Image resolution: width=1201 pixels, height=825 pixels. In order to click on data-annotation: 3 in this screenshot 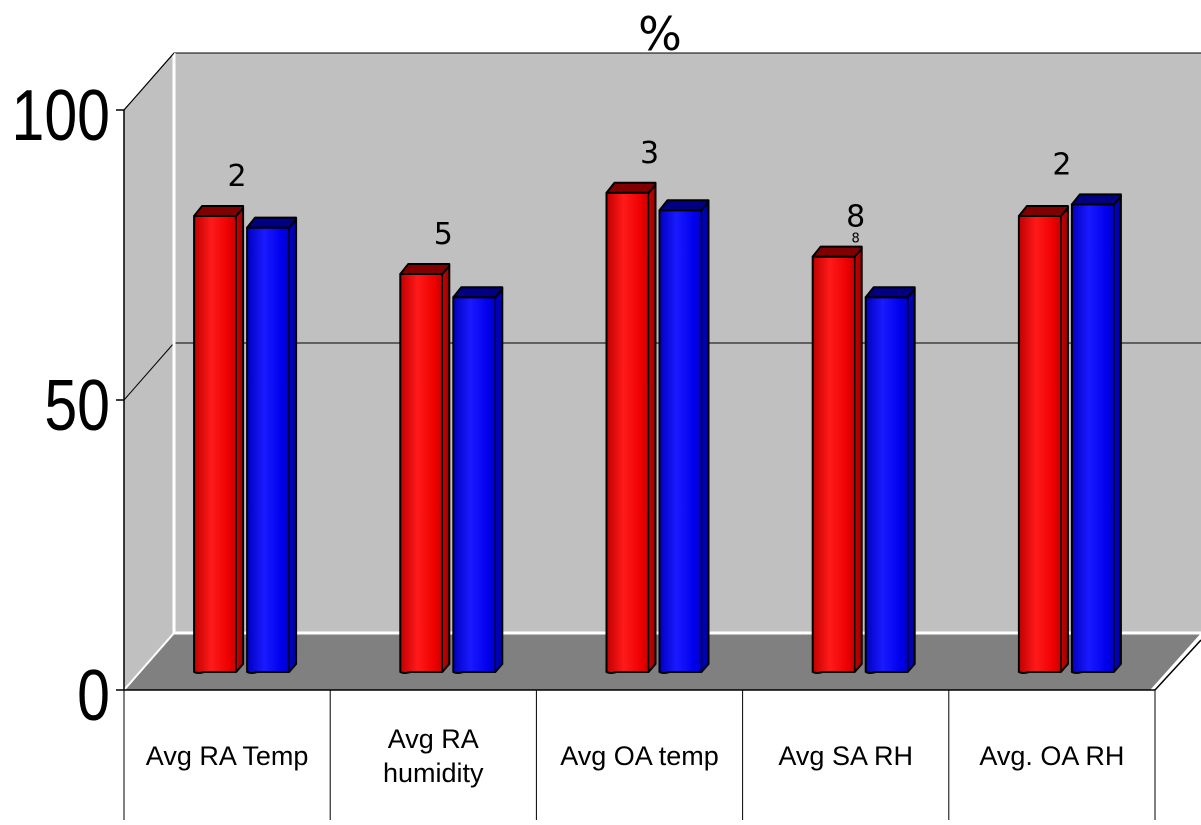, I will do `click(649, 153)`.